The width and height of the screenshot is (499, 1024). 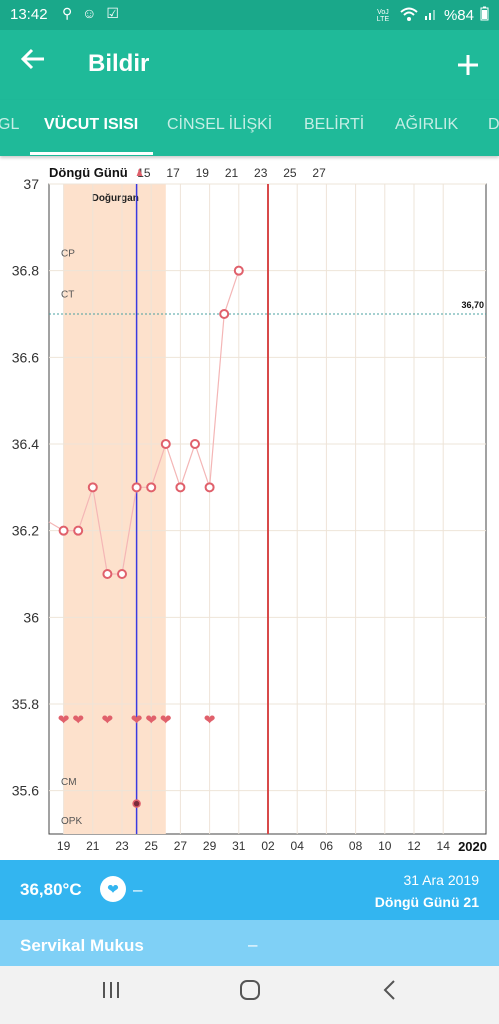 What do you see at coordinates (181, 846) in the screenshot?
I see `x-tick-label: 27` at bounding box center [181, 846].